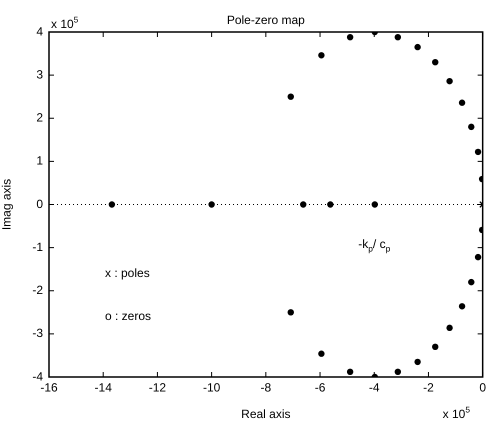  Describe the element at coordinates (7, 204) in the screenshot. I see `y-axis-title: Imag axis` at that location.